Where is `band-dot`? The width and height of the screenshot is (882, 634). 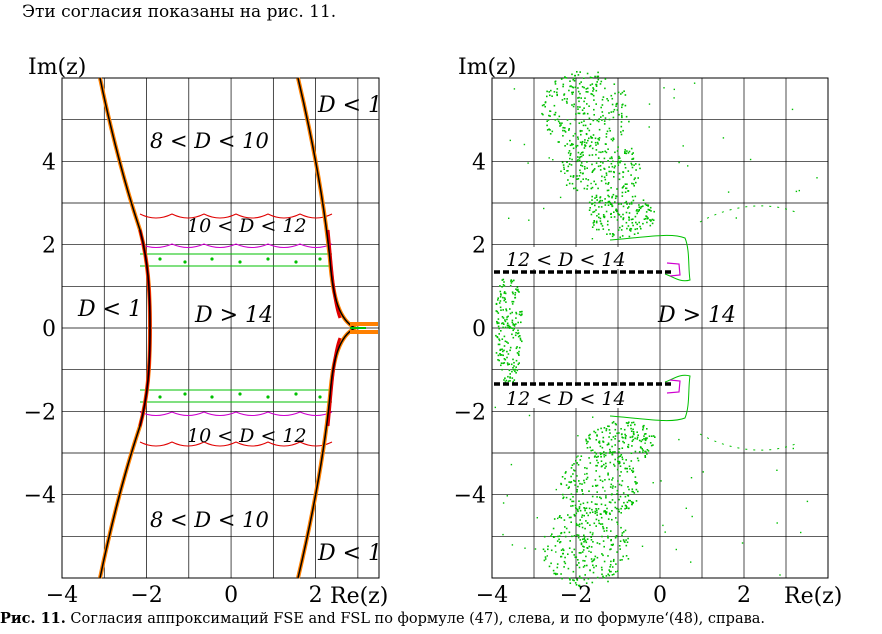 band-dot is located at coordinates (160, 259).